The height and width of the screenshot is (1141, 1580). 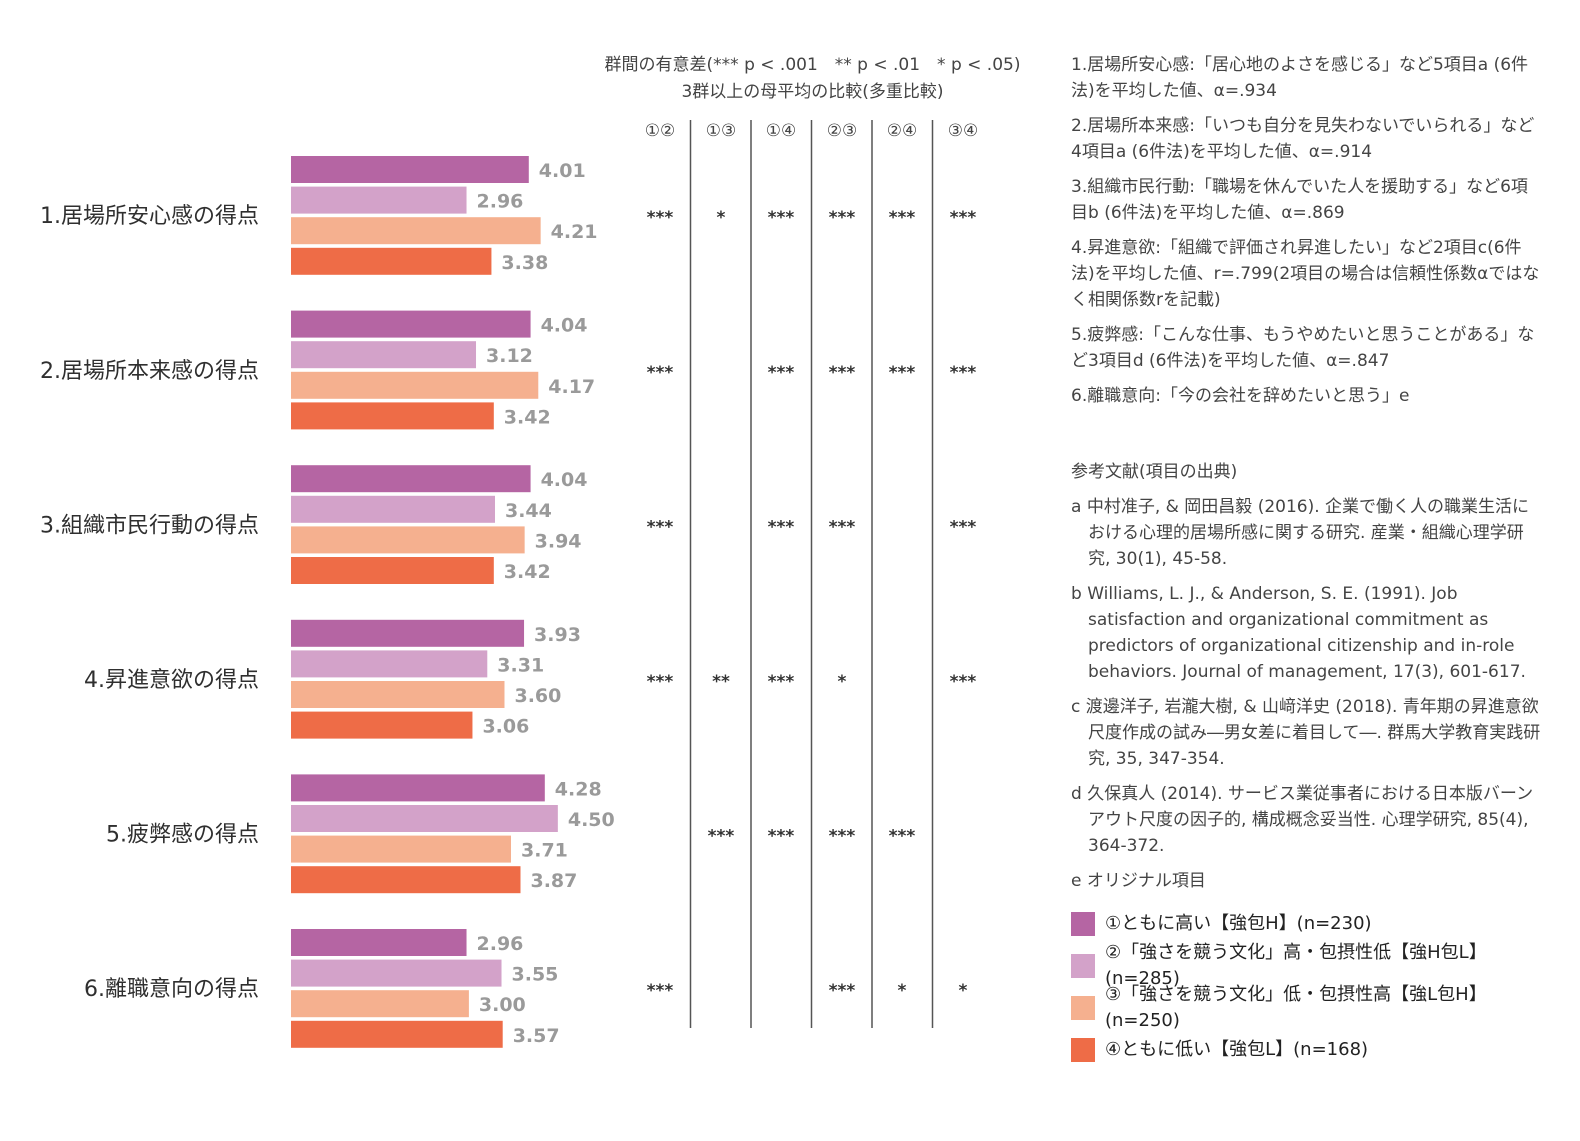 I want to click on value-label: 3.87, so click(x=553, y=881).